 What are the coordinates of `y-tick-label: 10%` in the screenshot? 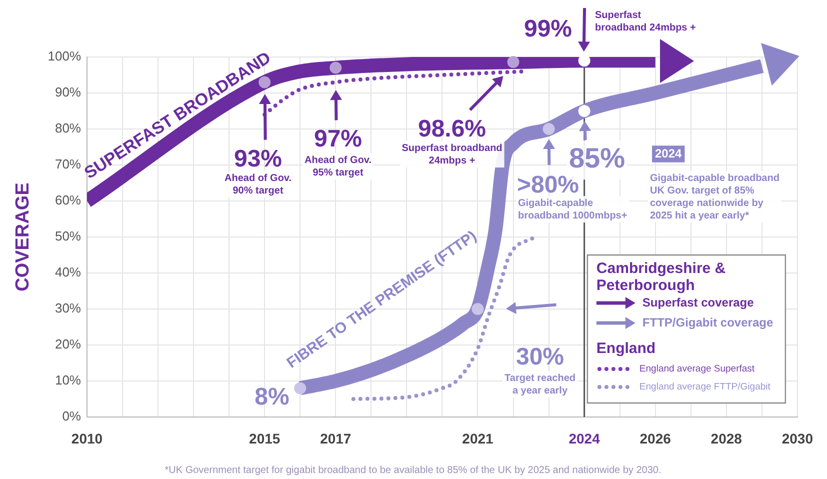 It's located at (68, 380).